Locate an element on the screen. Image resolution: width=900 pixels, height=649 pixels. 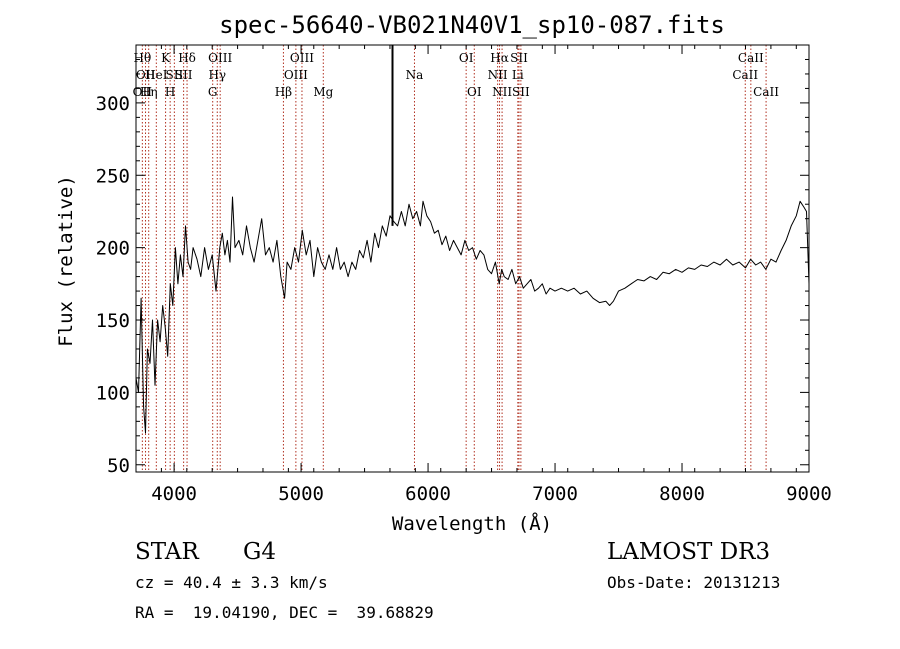
x-tick-label: 6000 is located at coordinates (428, 494).